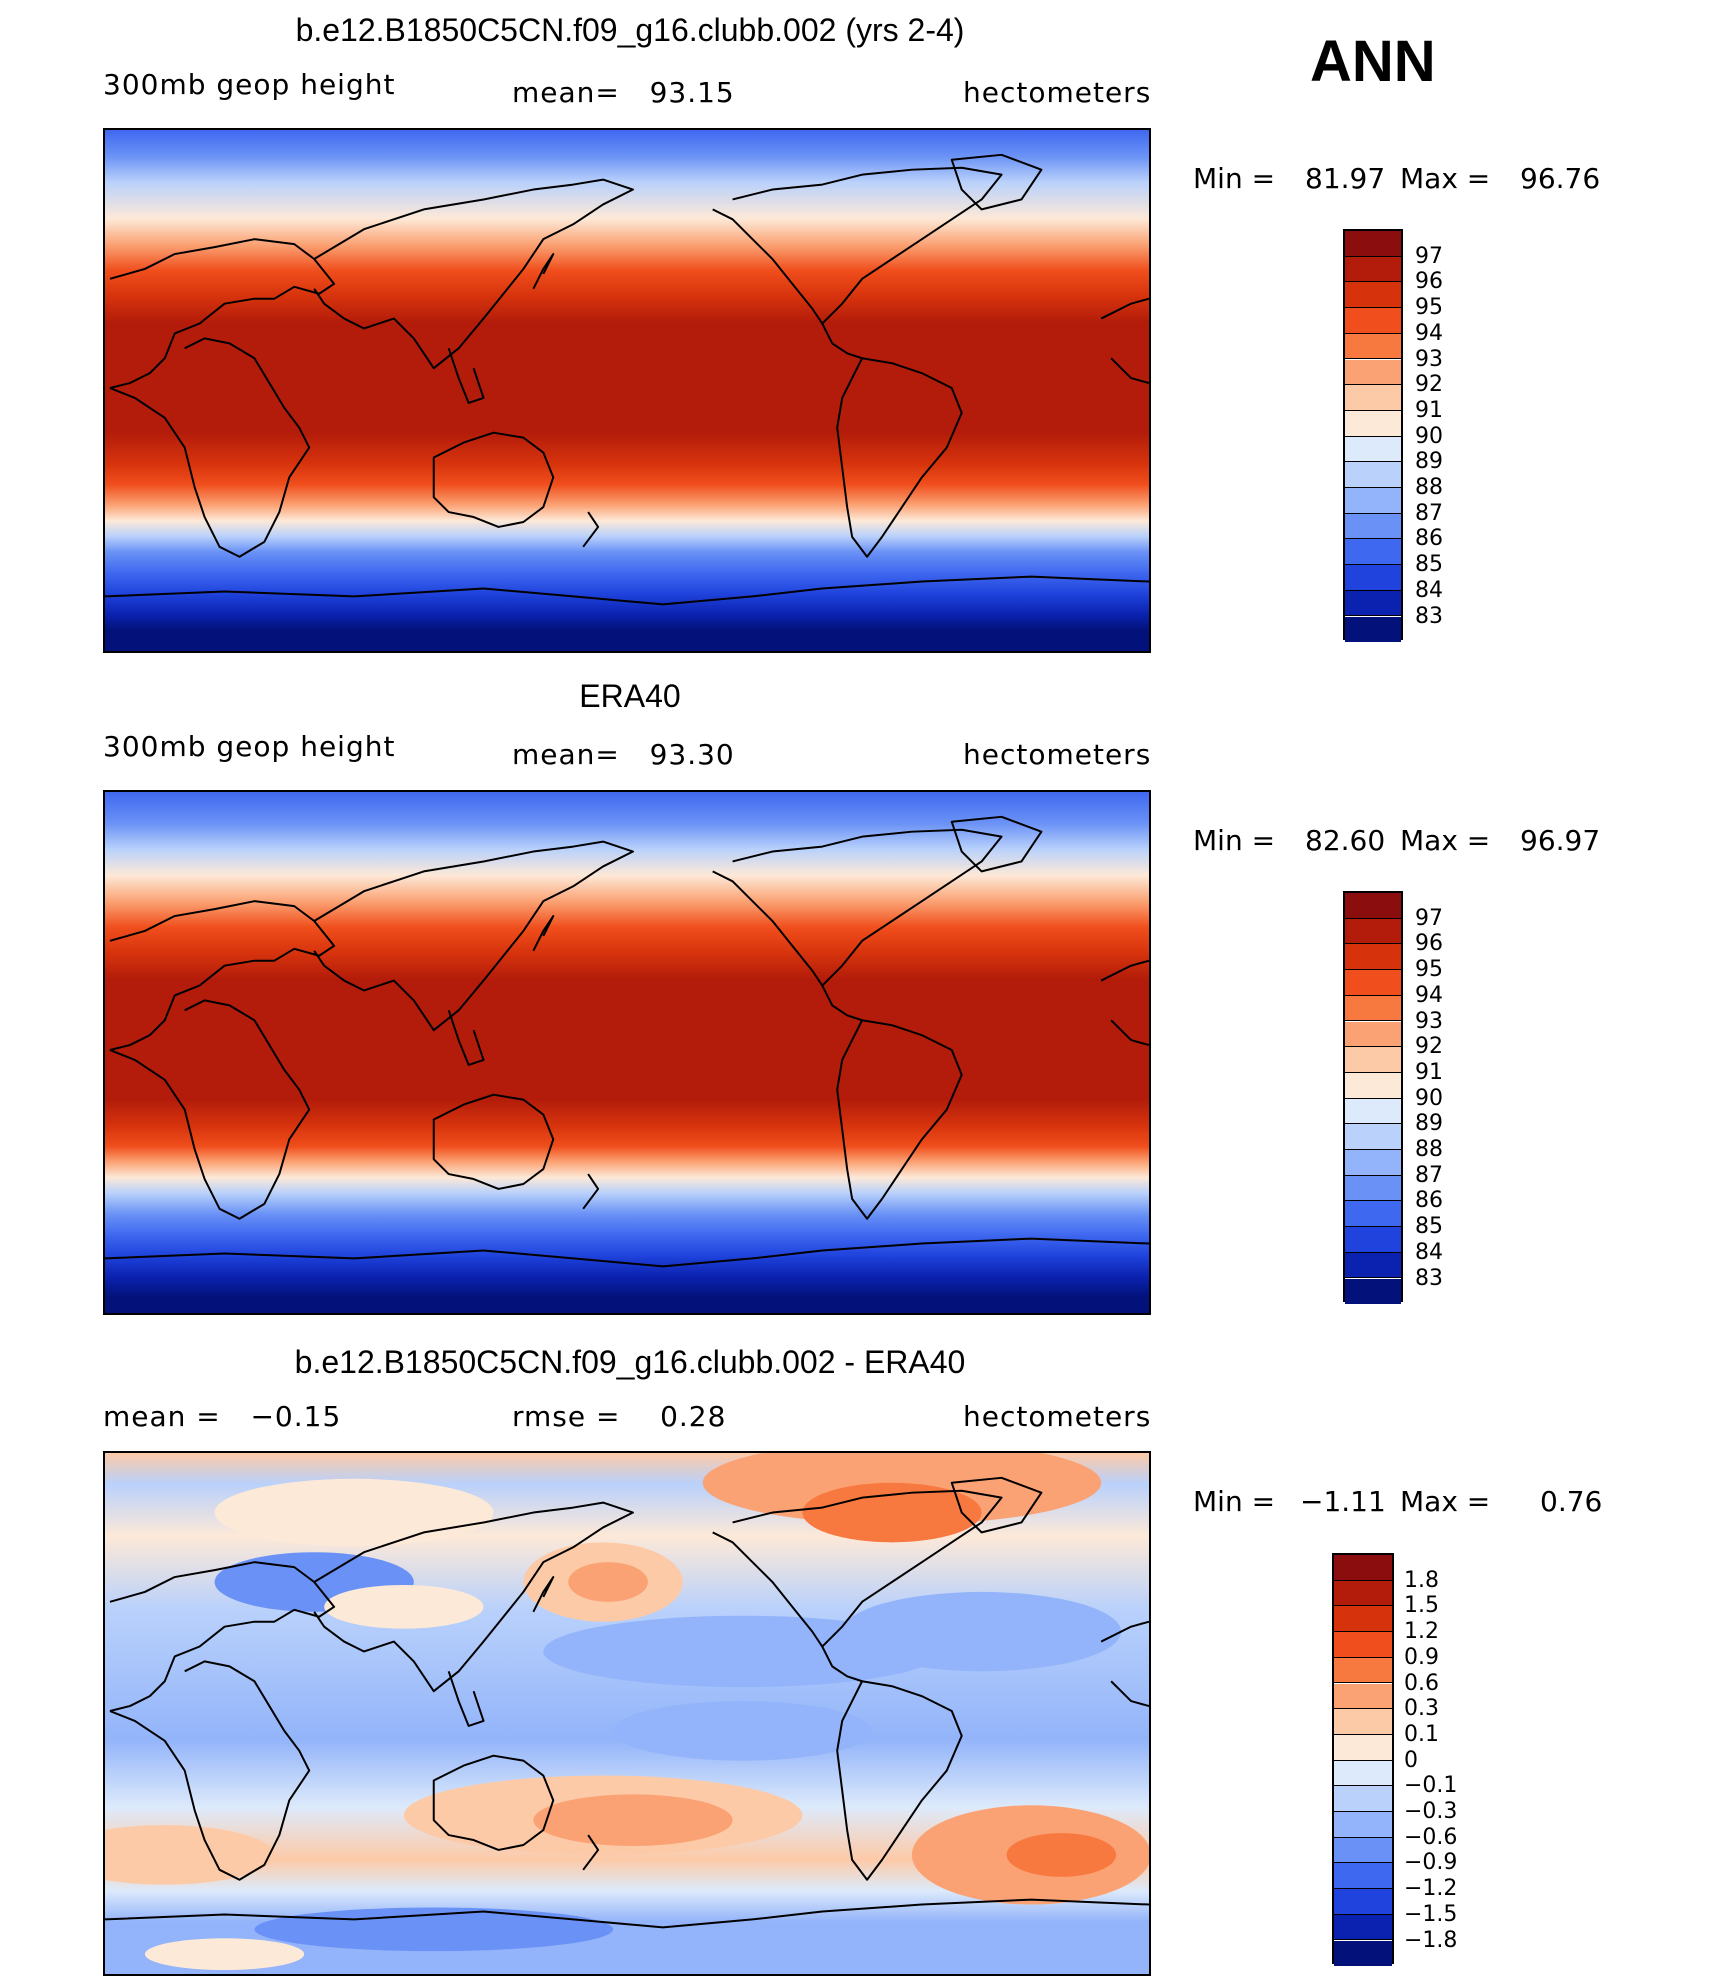  What do you see at coordinates (1429, 1072) in the screenshot?
I see `panel2-colorbar-label: 91` at bounding box center [1429, 1072].